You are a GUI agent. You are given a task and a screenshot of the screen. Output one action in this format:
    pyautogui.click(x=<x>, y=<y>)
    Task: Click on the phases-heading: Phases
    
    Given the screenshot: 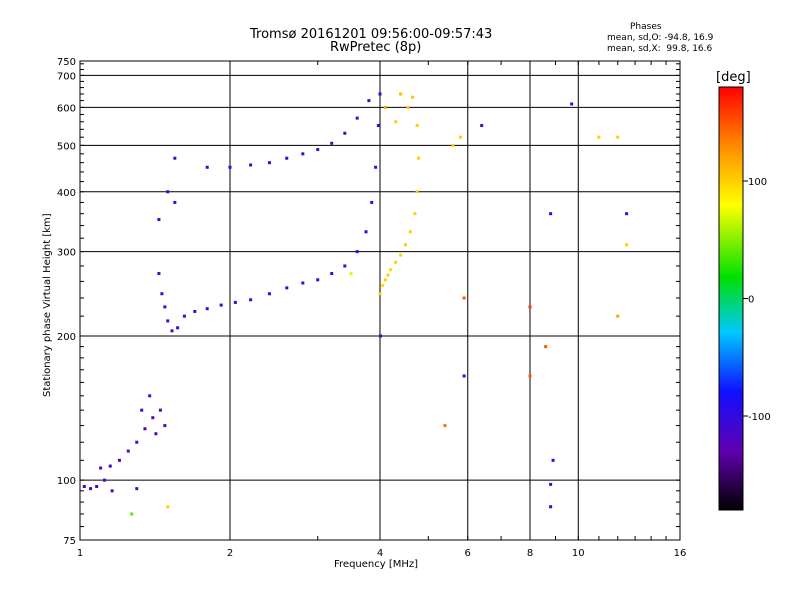 What is the action you would take?
    pyautogui.click(x=646, y=27)
    